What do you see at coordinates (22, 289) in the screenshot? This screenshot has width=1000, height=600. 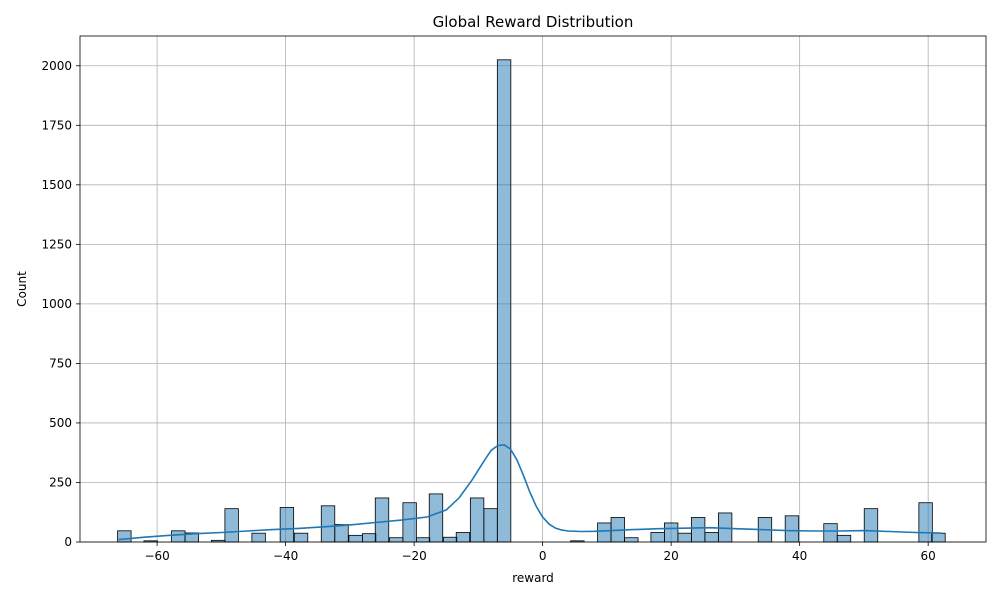 I see `y-axis-label: Count` at bounding box center [22, 289].